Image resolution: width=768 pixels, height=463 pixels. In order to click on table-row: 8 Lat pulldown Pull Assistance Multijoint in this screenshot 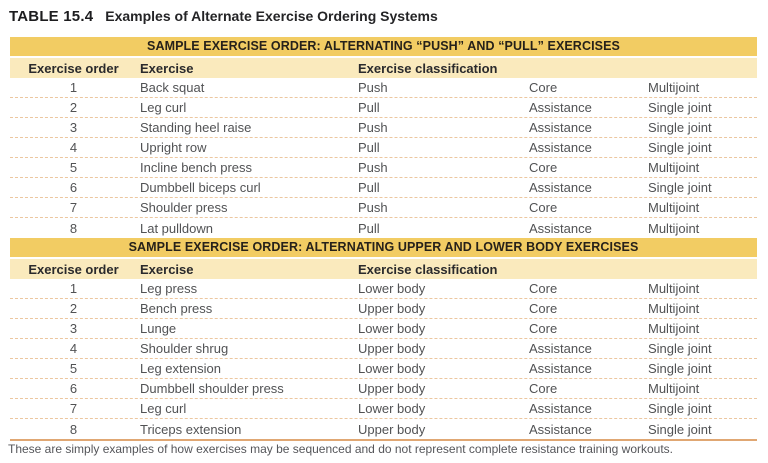, I will do `click(383, 228)`.